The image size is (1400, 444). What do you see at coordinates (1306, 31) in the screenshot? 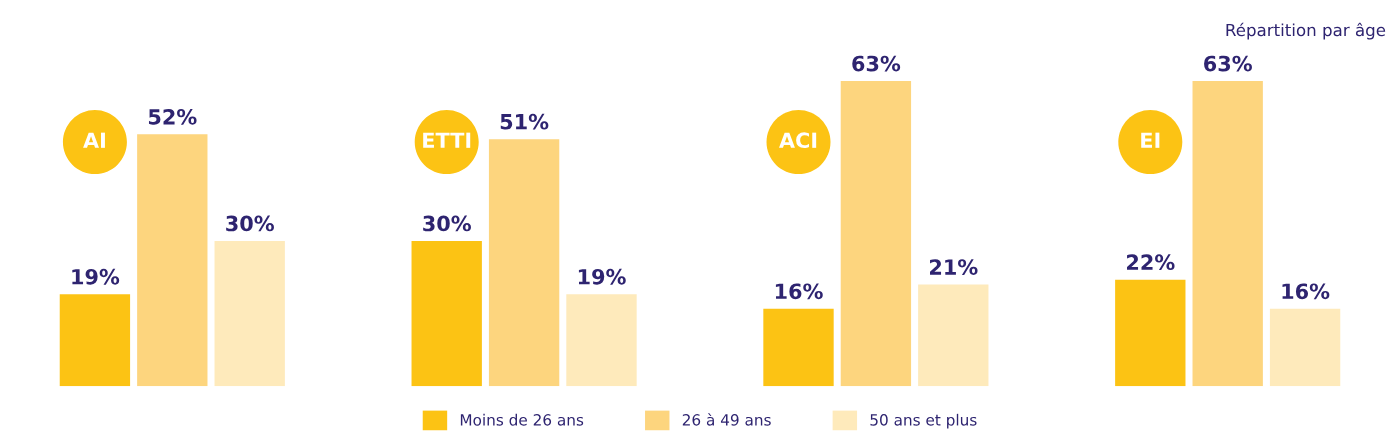
I see `chart-title: Répartition par âge` at bounding box center [1306, 31].